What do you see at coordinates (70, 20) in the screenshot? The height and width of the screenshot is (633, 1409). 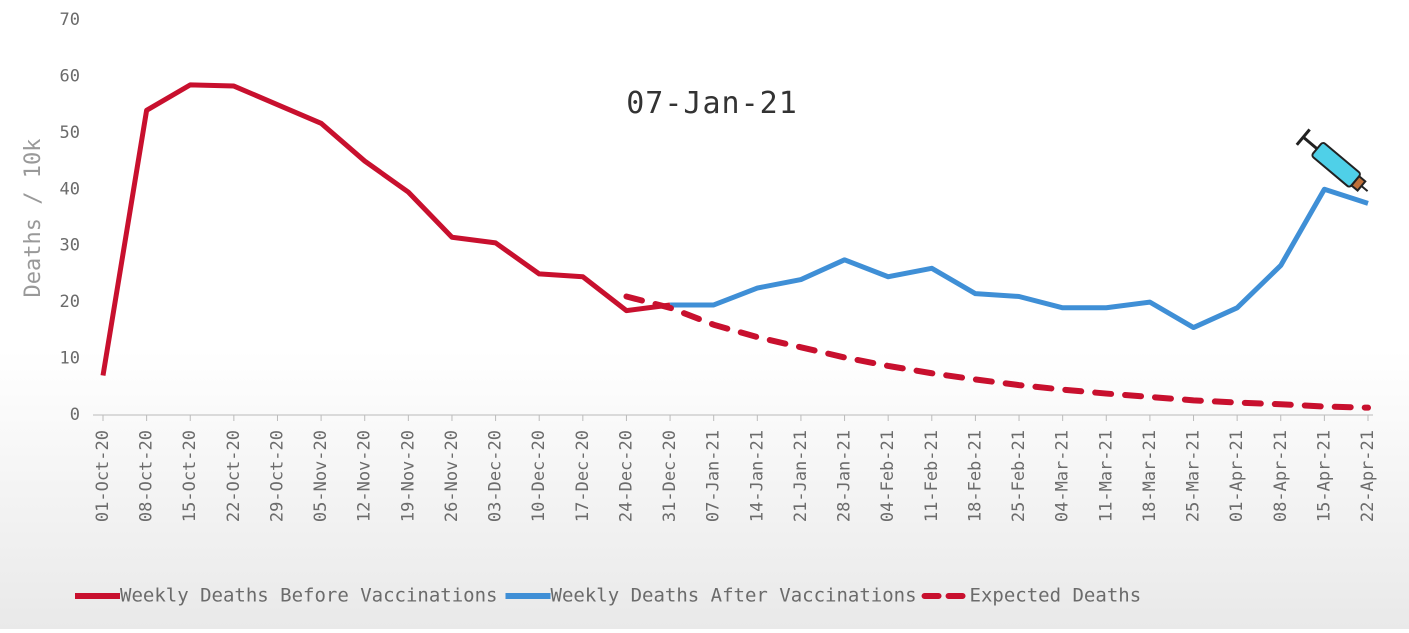 I see `y-tick-label: 70` at bounding box center [70, 20].